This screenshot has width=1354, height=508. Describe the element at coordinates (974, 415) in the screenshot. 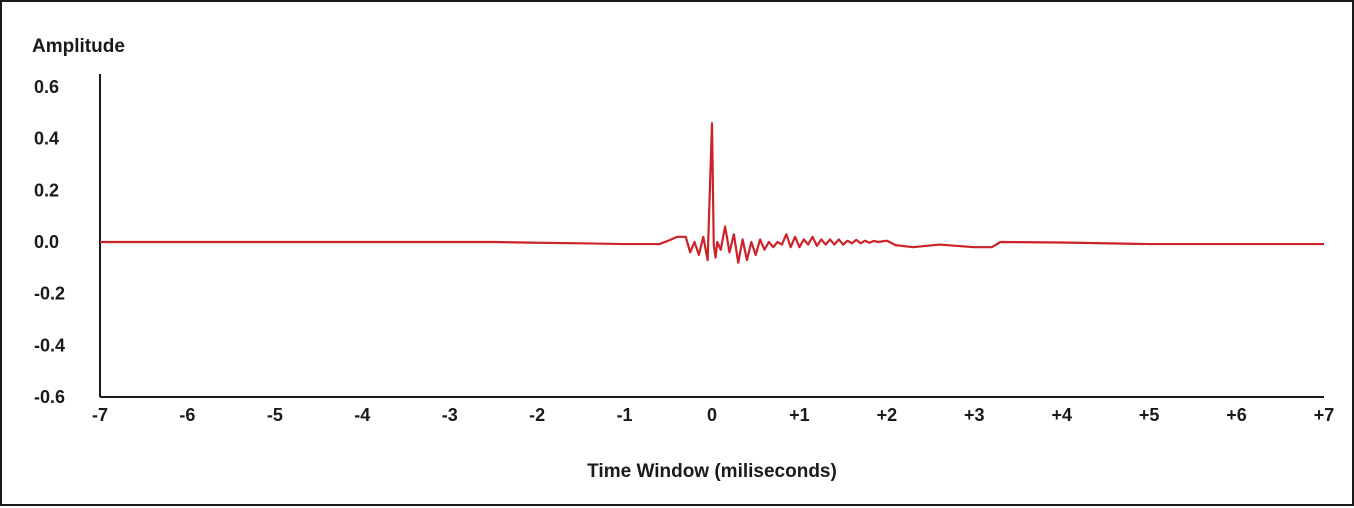

I see `x-tick-label: +3` at that location.